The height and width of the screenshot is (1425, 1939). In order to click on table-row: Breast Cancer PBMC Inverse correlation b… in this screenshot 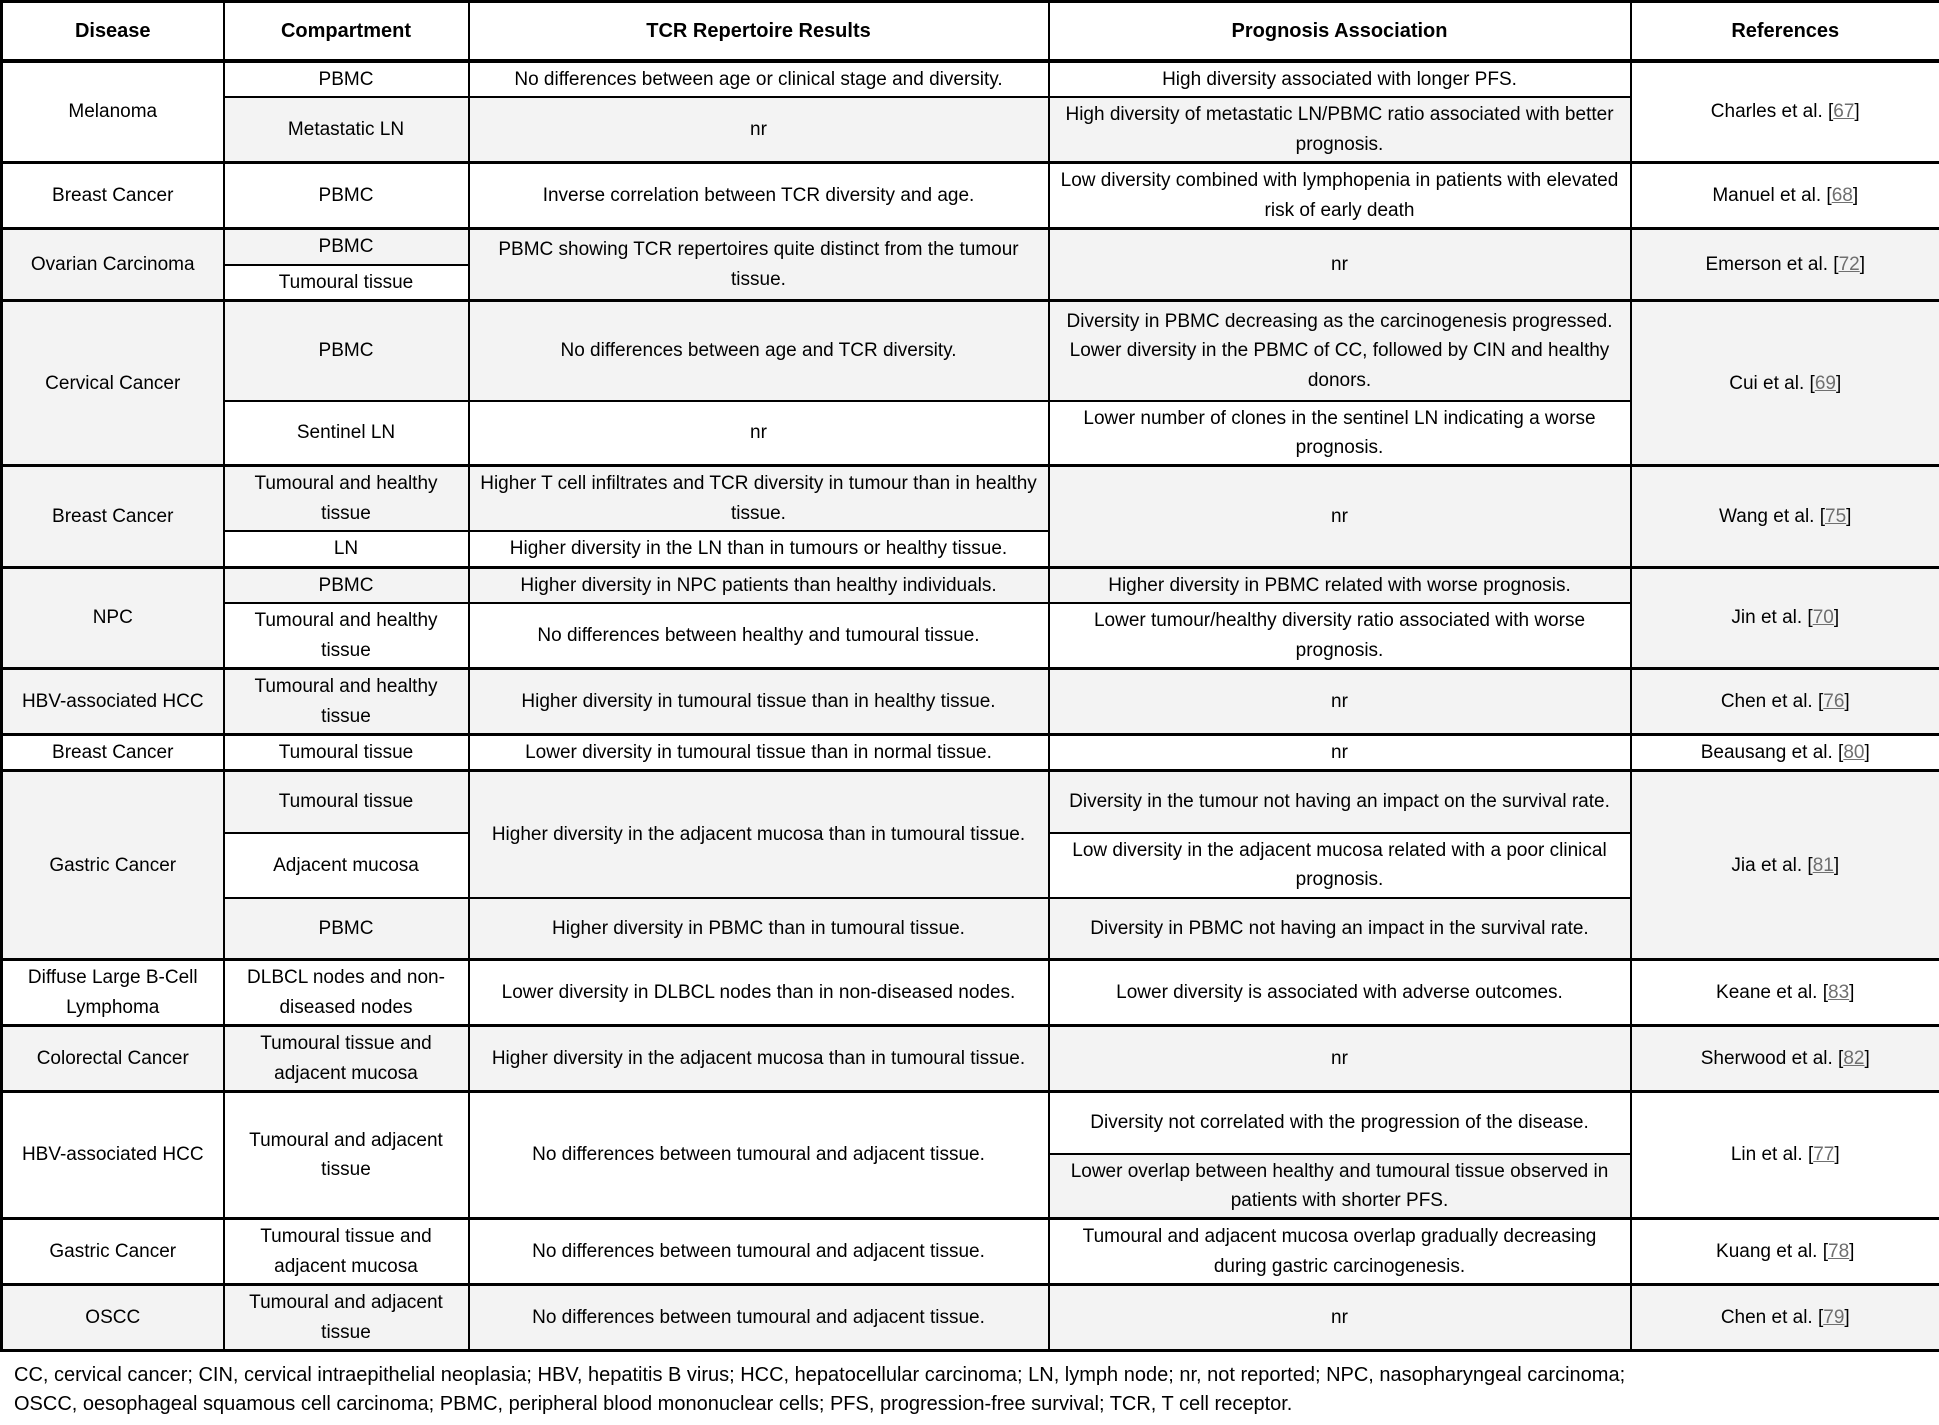, I will do `click(970, 196)`.